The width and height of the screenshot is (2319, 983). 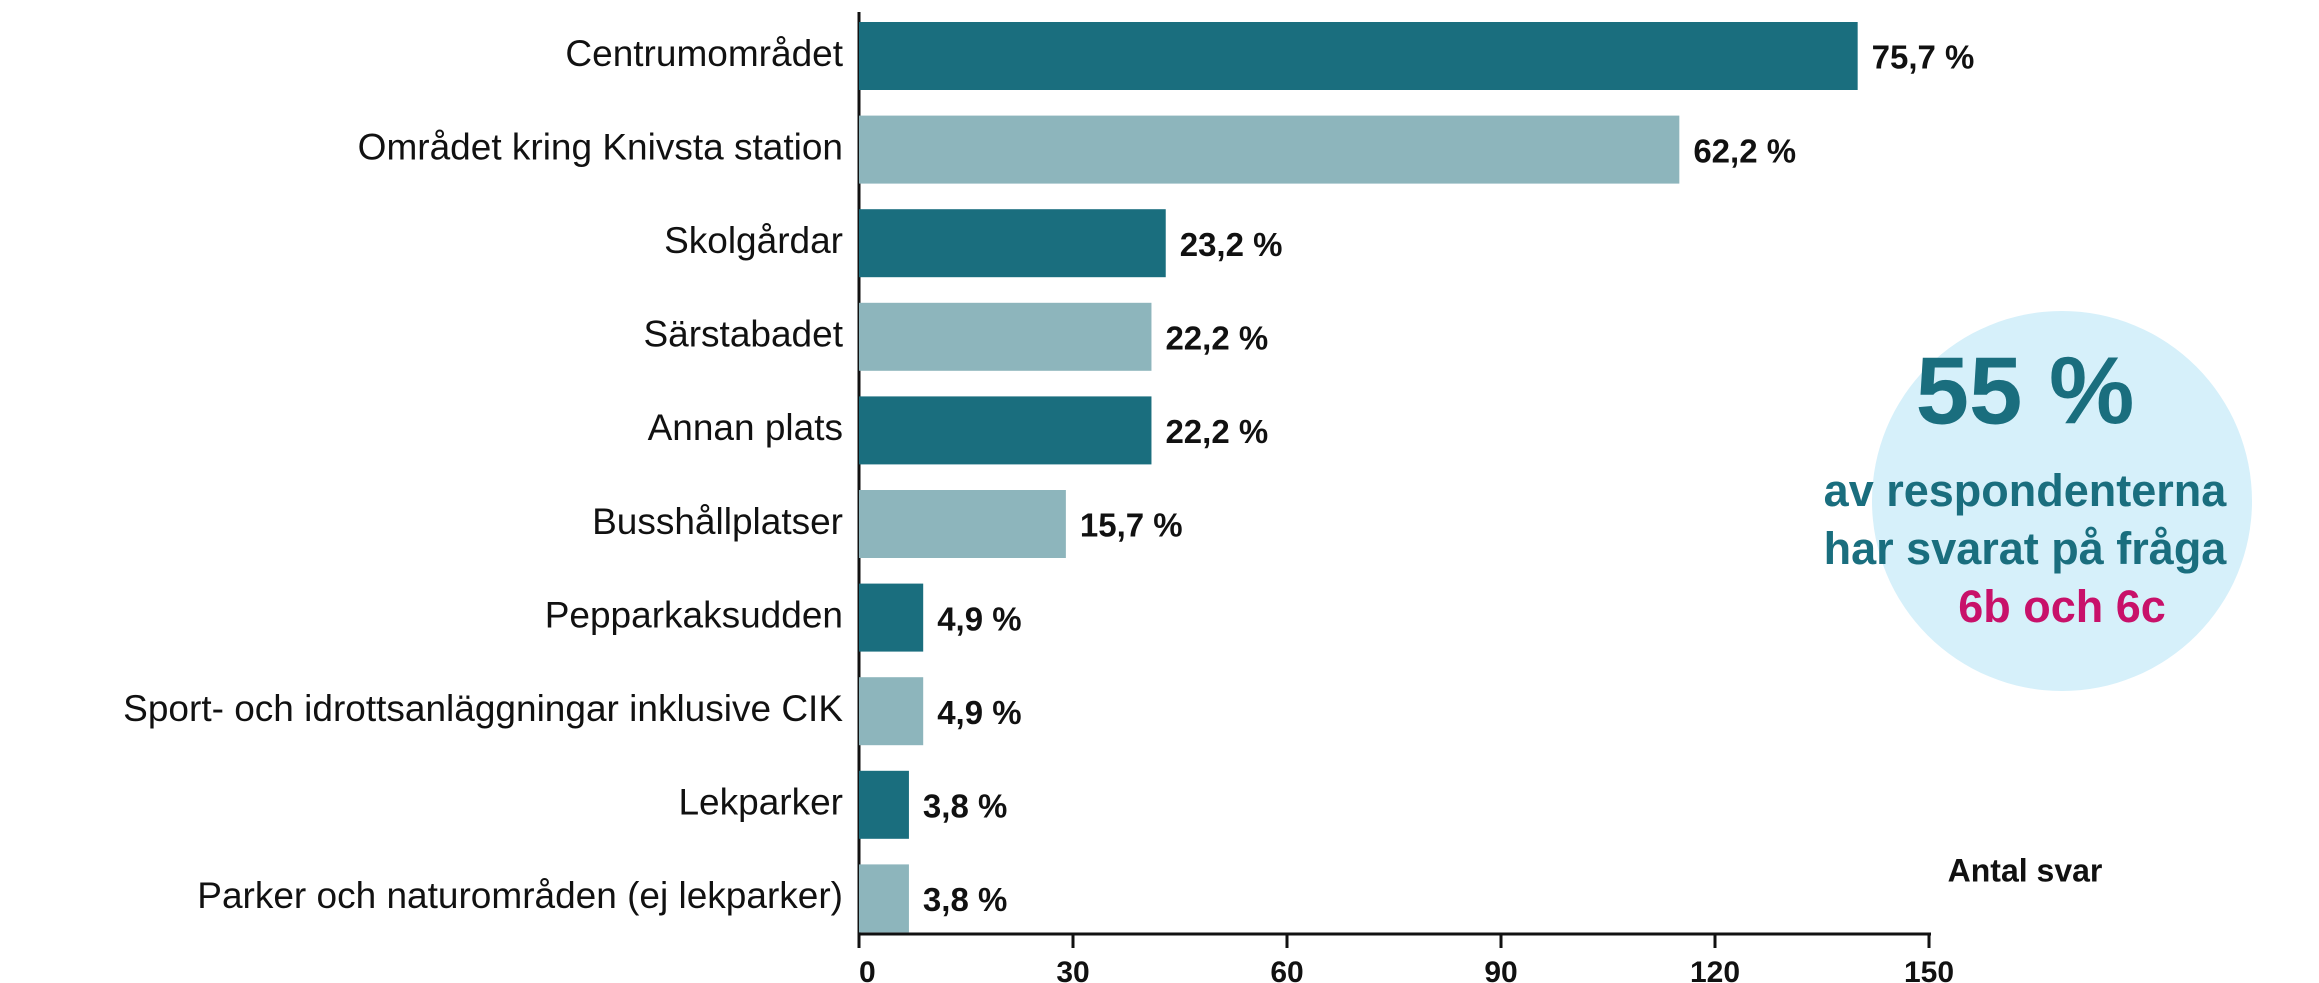 What do you see at coordinates (745, 427) in the screenshot?
I see `y-tick-label: Annan plats` at bounding box center [745, 427].